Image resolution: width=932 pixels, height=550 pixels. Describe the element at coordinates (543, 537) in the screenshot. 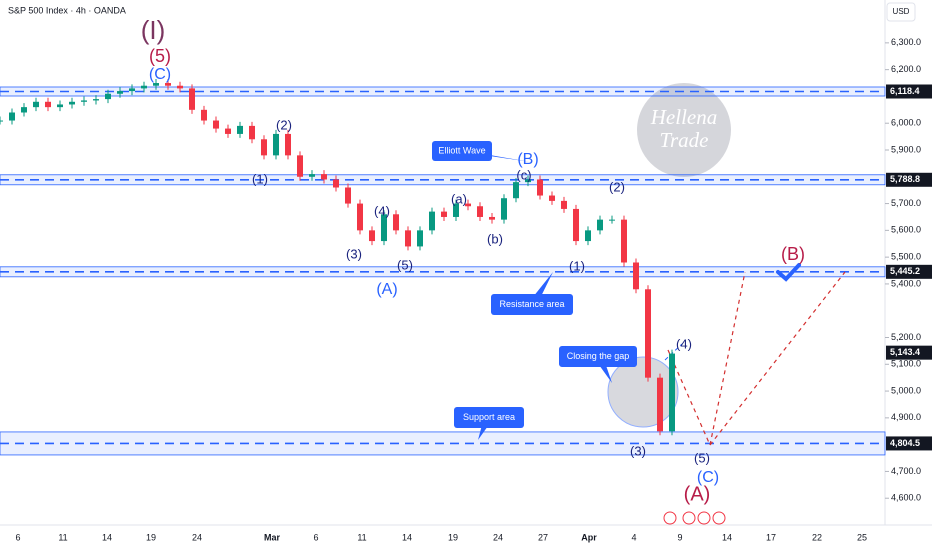

I see `x-tick-label: 27` at that location.